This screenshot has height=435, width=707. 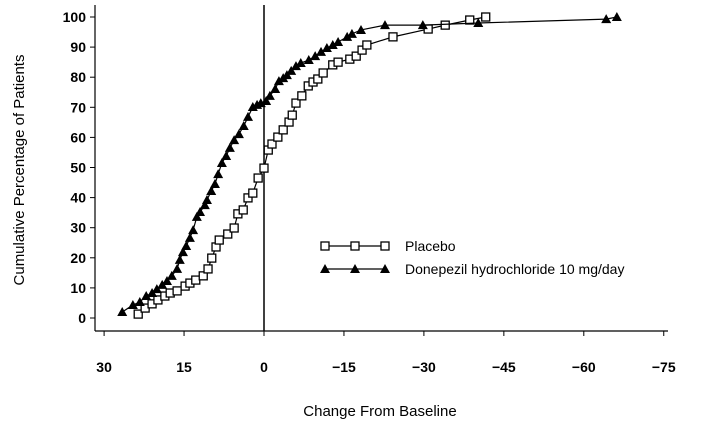 I want to click on y-axis-label: Cumulative Percentage of Patients, so click(x=19, y=170).